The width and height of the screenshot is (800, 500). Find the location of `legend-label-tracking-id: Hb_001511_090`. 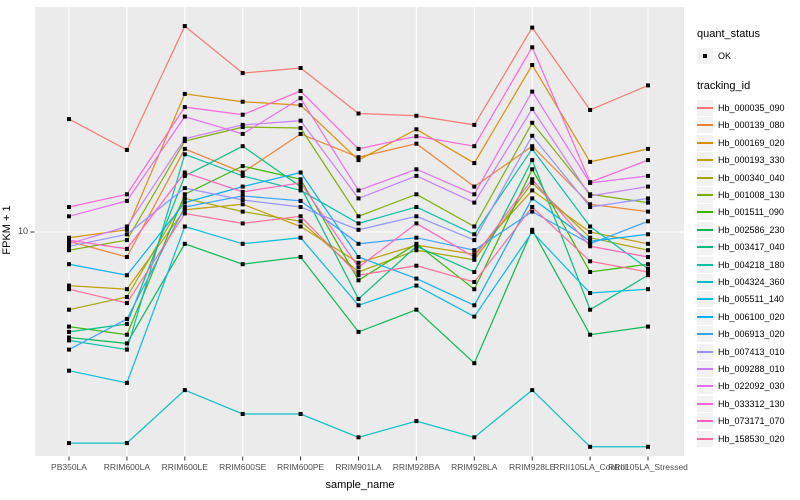

legend-label-tracking-id: Hb_001511_090 is located at coordinates (751, 212).